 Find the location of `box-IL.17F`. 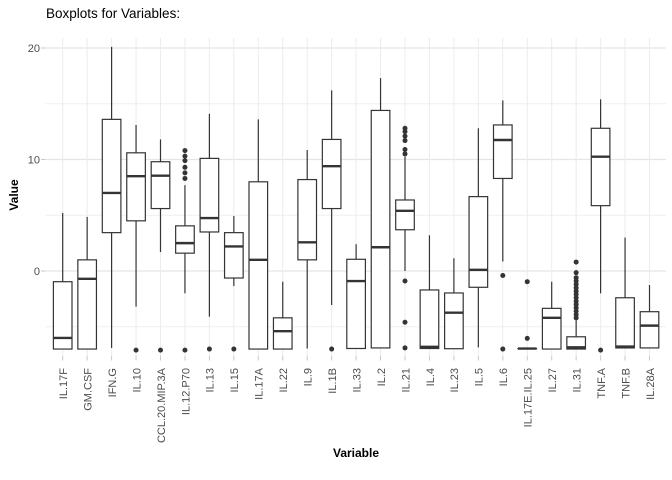

box-IL.17F is located at coordinates (62, 315).